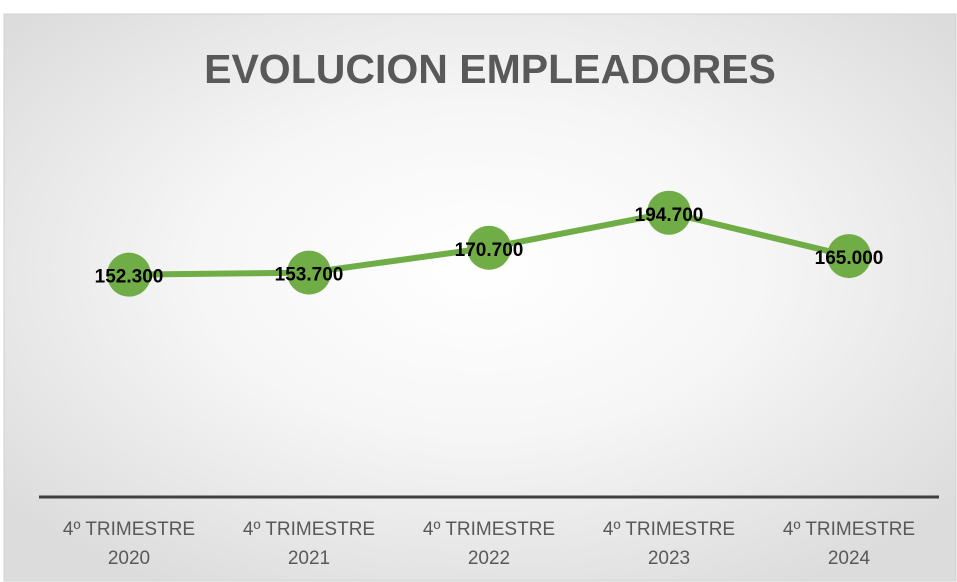 This screenshot has width=957, height=582. What do you see at coordinates (489, 544) in the screenshot?
I see `x-tick-label: 4º TRIMESTRE 2022` at bounding box center [489, 544].